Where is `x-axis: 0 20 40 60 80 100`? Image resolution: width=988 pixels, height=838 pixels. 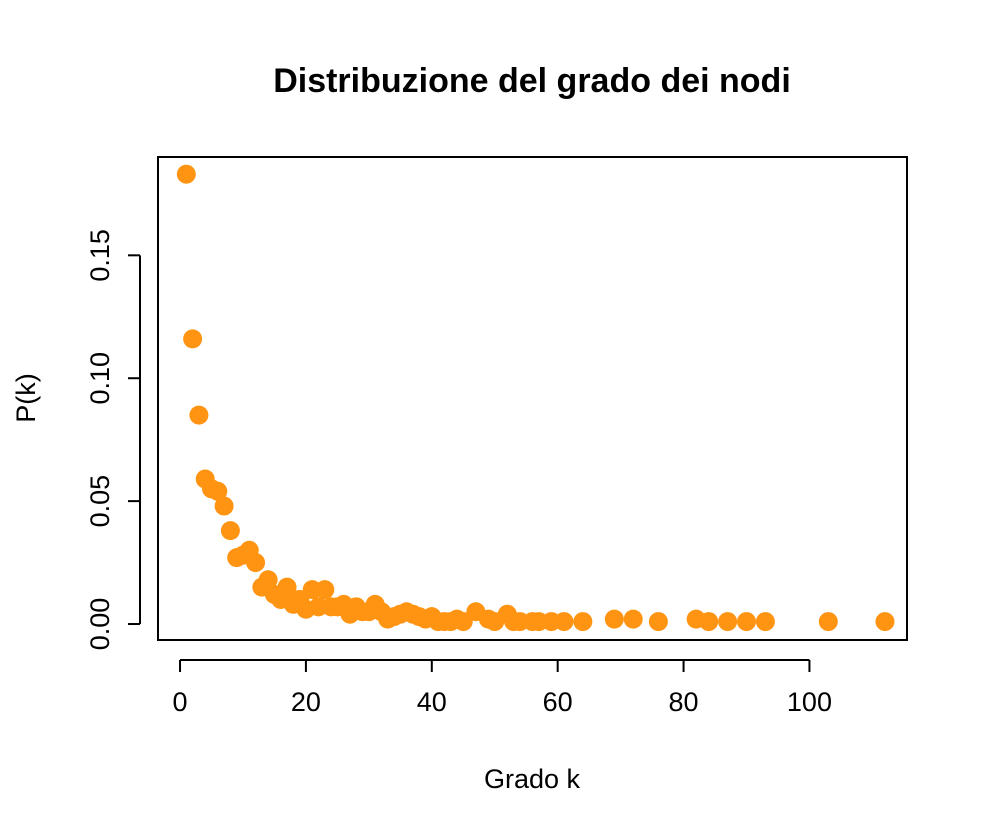
x-axis: 0 20 40 60 80 100 is located at coordinates (502, 688).